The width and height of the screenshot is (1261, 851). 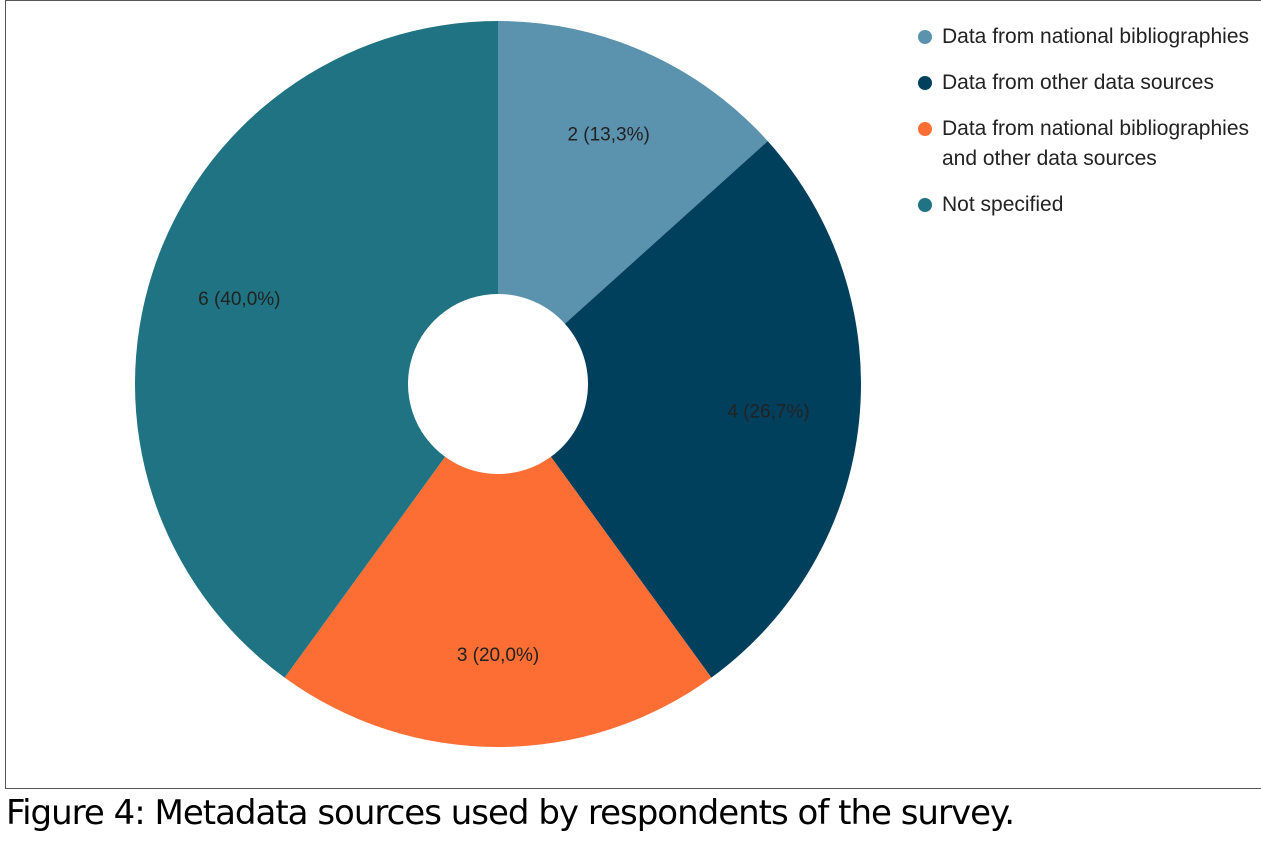 I want to click on legend-item: Data from national bibliographies, so click(x=1089, y=37).